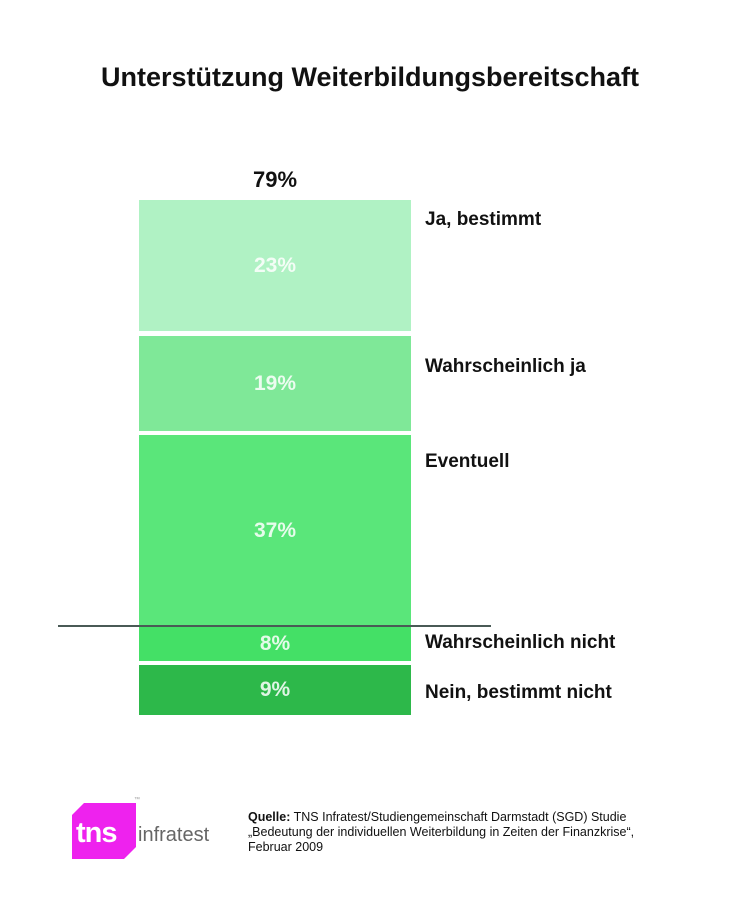  I want to click on logo-brand: tns, so click(96, 833).